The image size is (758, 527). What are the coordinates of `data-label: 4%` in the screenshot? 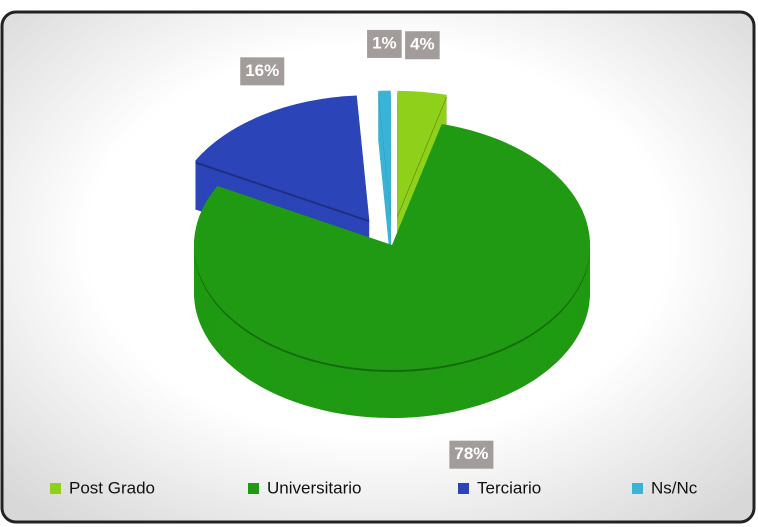 It's located at (422, 45).